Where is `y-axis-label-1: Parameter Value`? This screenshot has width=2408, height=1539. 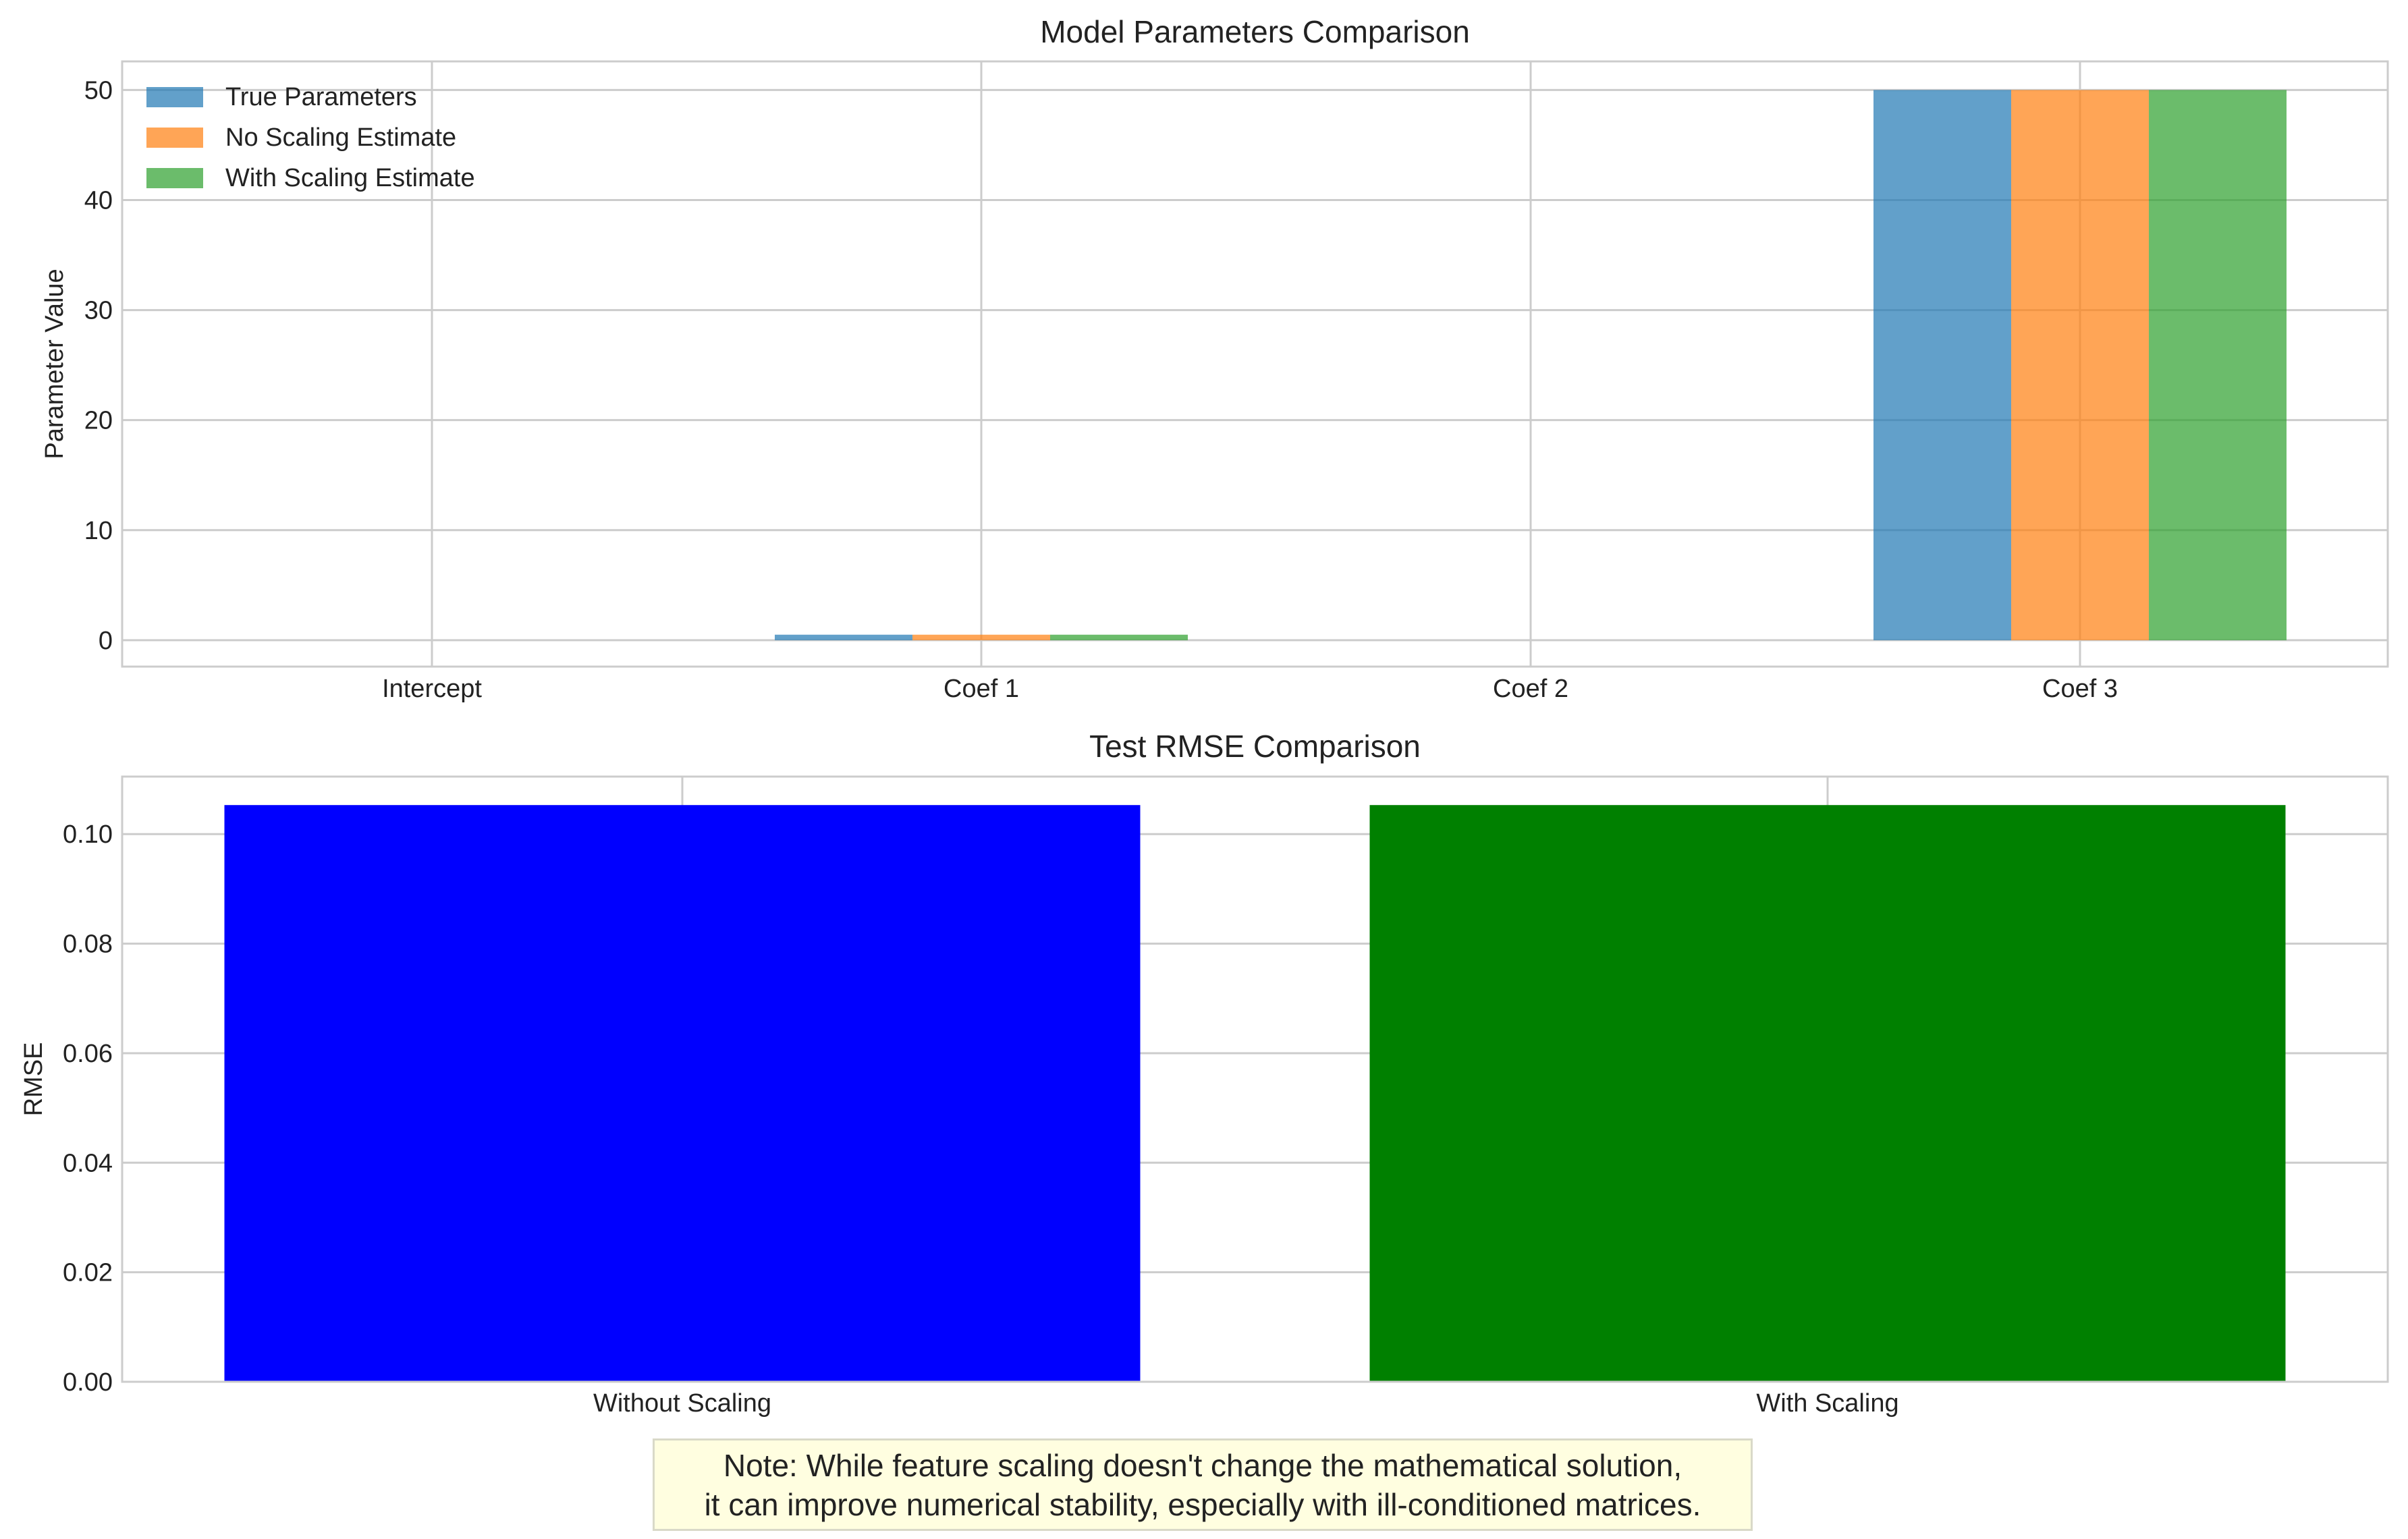
y-axis-label-1: Parameter Value is located at coordinates (54, 364).